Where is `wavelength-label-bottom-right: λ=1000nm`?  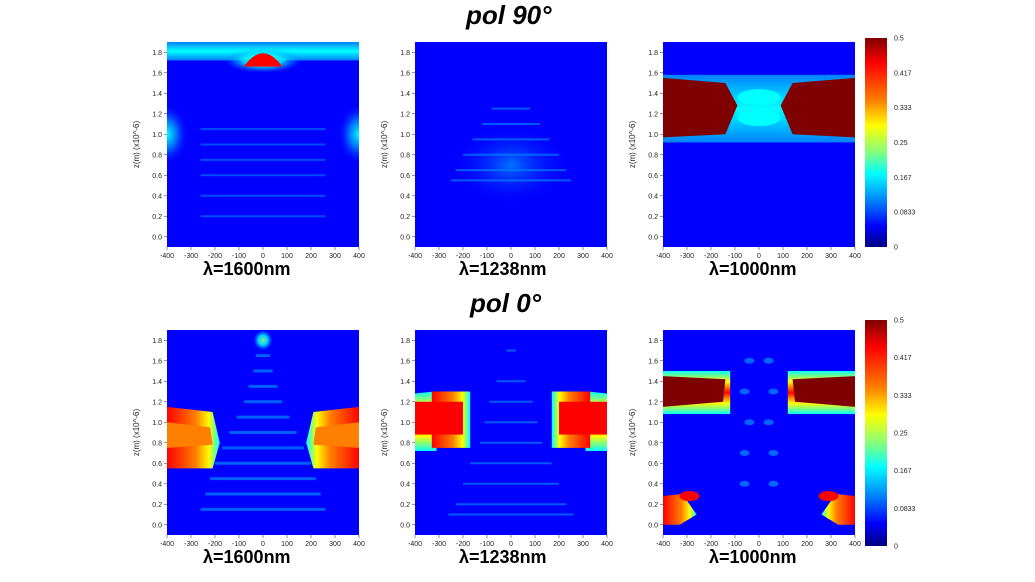 wavelength-label-bottom-right: λ=1000nm is located at coordinates (753, 557).